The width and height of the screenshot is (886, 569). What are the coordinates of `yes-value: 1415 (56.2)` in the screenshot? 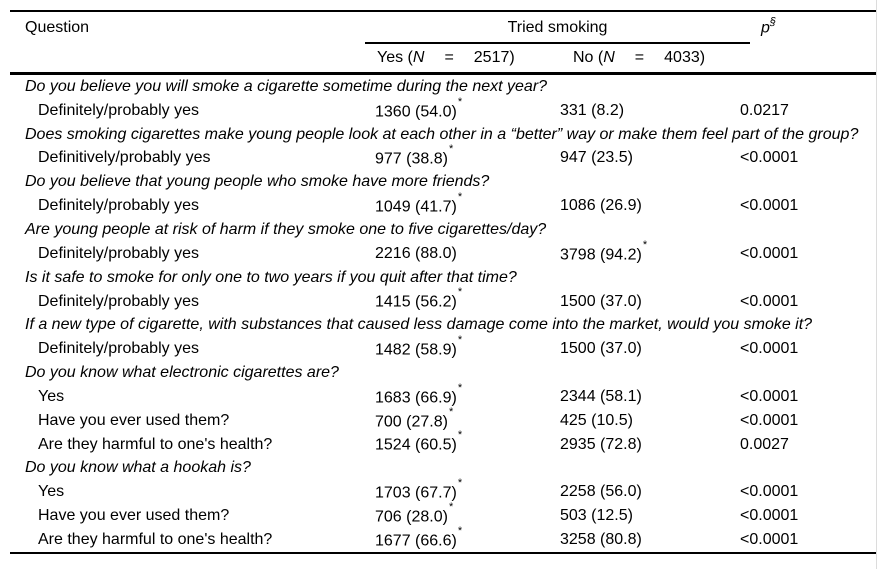 It's located at (416, 302).